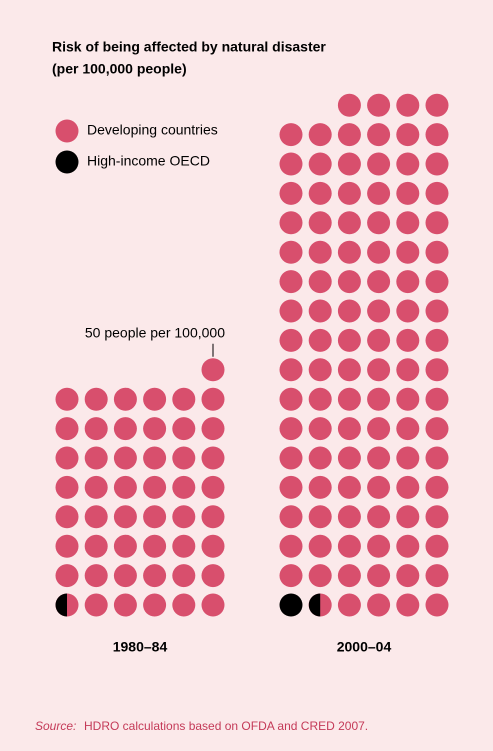 Image resolution: width=493 pixels, height=751 pixels. I want to click on legend-swatch, so click(67, 162).